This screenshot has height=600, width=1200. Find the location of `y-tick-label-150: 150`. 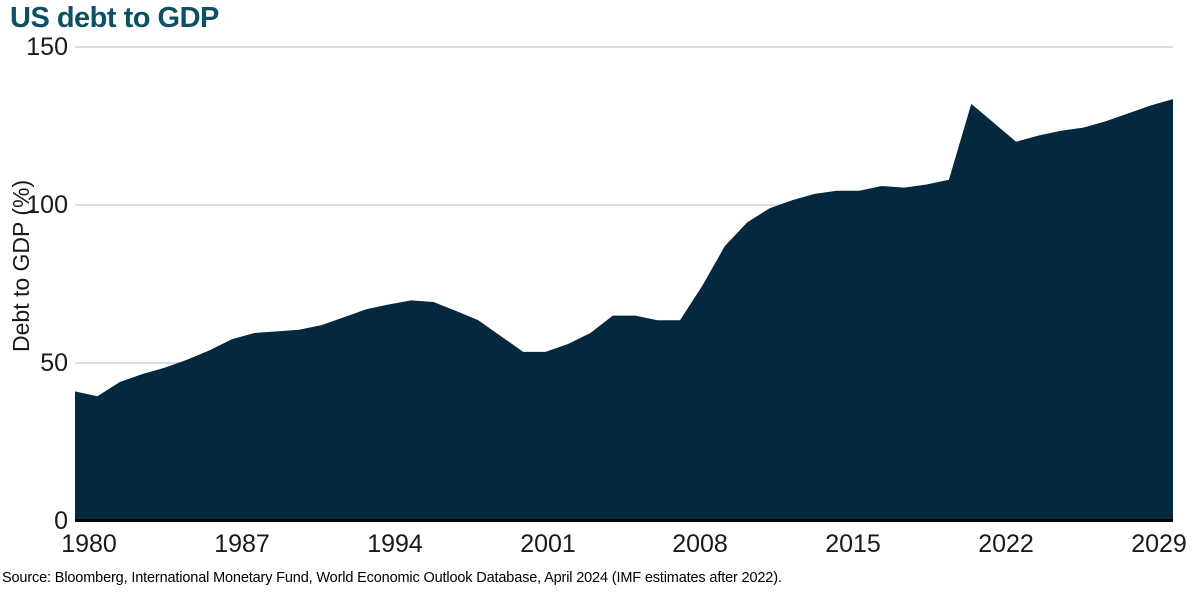

y-tick-label-150: 150 is located at coordinates (47, 47).